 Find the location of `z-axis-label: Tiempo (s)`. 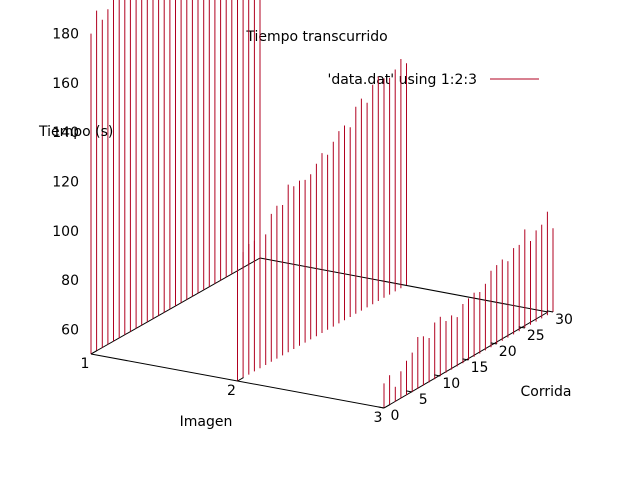

z-axis-label: Tiempo (s) is located at coordinates (75, 132).